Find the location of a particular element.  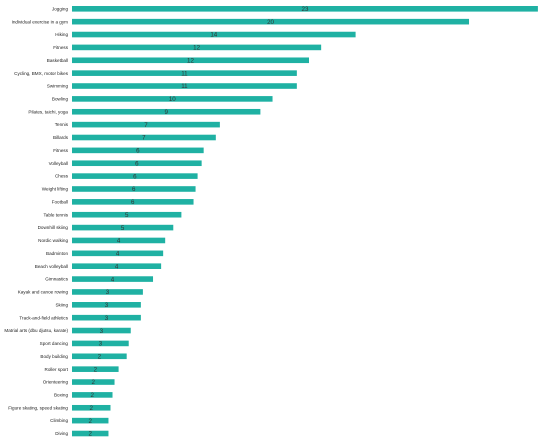

category-label: Jogging is located at coordinates (60, 8).